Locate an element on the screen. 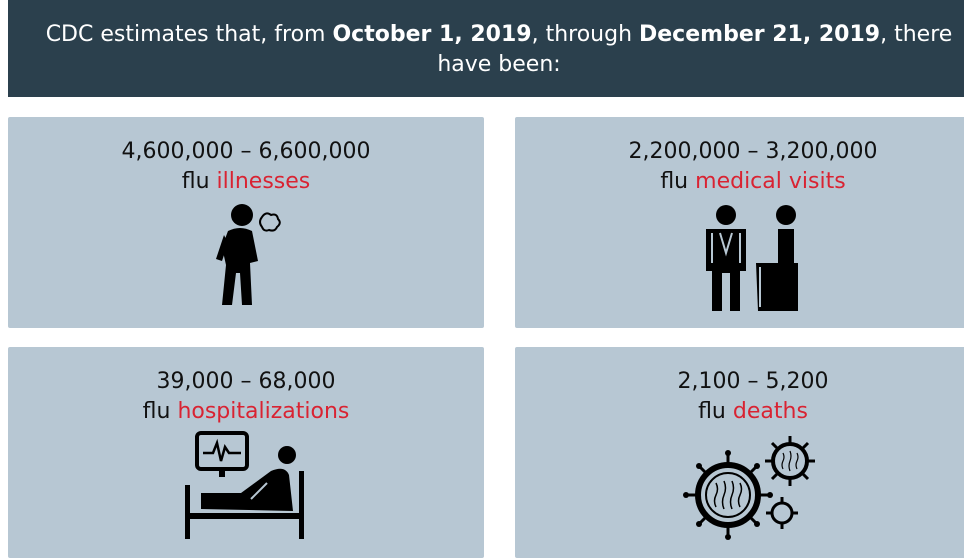 The height and width of the screenshot is (558, 964). sick-person-icon is located at coordinates (248, 254).